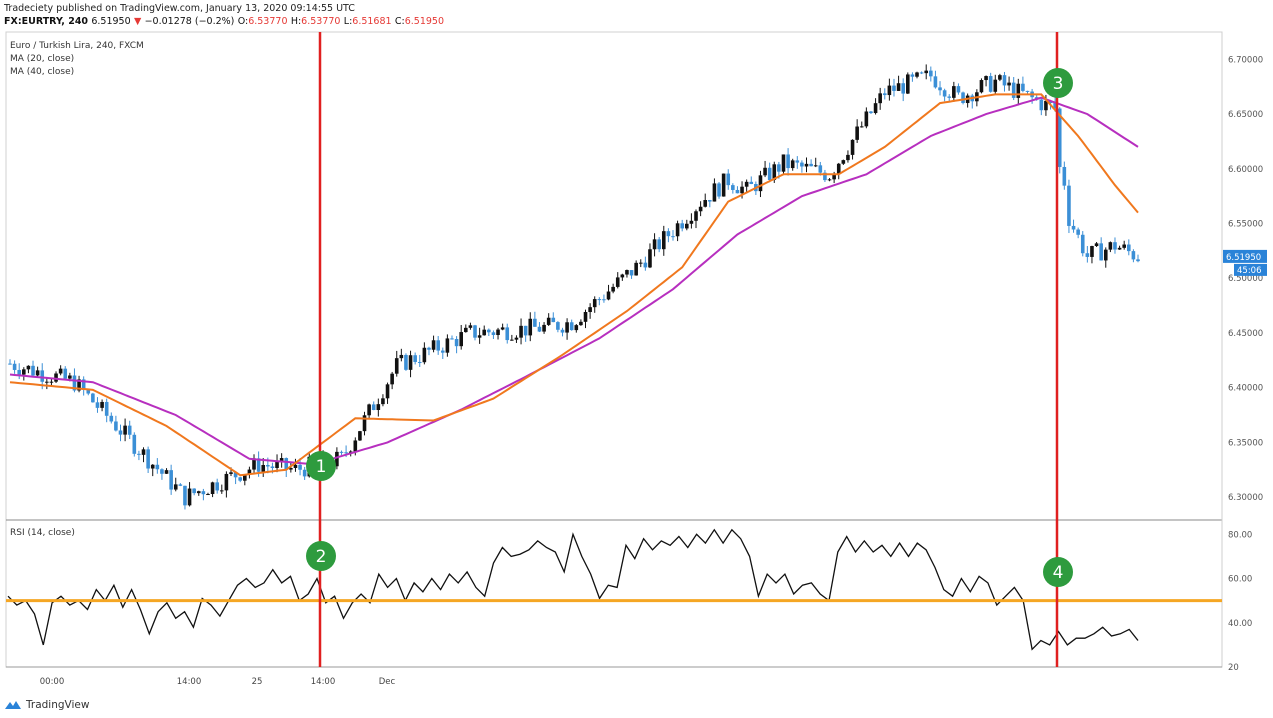 This screenshot has height=718, width=1273. What do you see at coordinates (268, 21) in the screenshot?
I see `open-value: 6.53770` at bounding box center [268, 21].